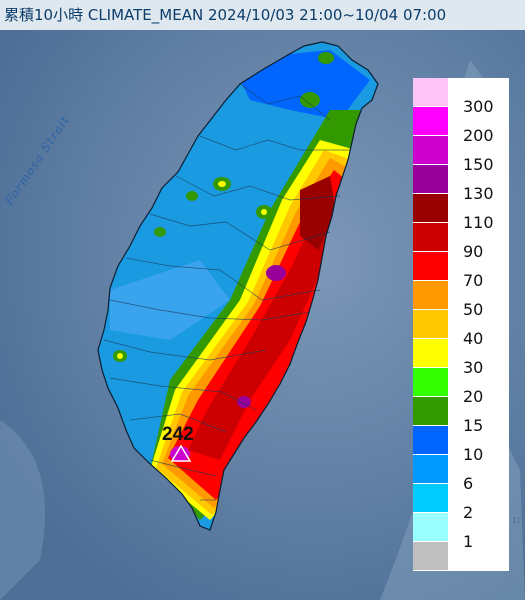 The width and height of the screenshot is (525, 600). What do you see at coordinates (178, 434) in the screenshot?
I see `max-rainfall-value: 242` at bounding box center [178, 434].